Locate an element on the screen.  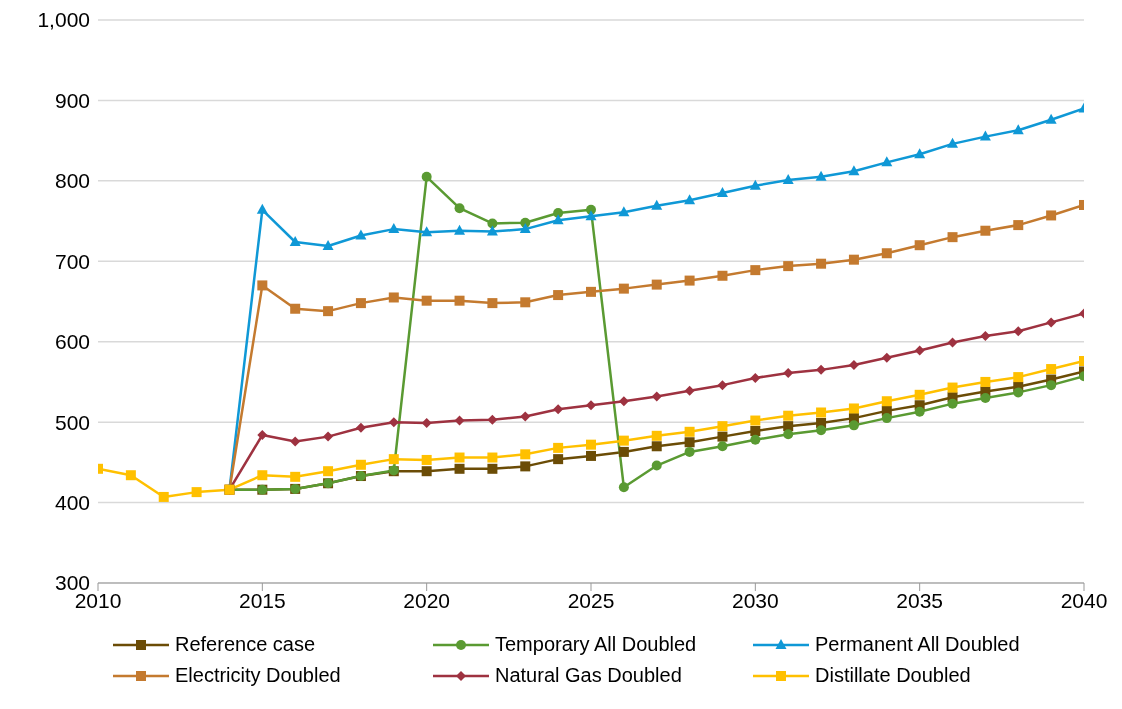
y-tick-label: 400 is located at coordinates (72, 503).